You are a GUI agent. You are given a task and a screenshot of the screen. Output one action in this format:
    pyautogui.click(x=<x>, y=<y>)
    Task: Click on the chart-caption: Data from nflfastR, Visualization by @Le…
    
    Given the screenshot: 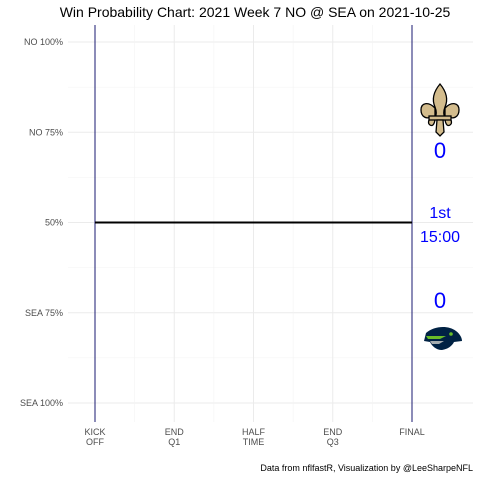 What is the action you would take?
    pyautogui.click(x=366, y=468)
    